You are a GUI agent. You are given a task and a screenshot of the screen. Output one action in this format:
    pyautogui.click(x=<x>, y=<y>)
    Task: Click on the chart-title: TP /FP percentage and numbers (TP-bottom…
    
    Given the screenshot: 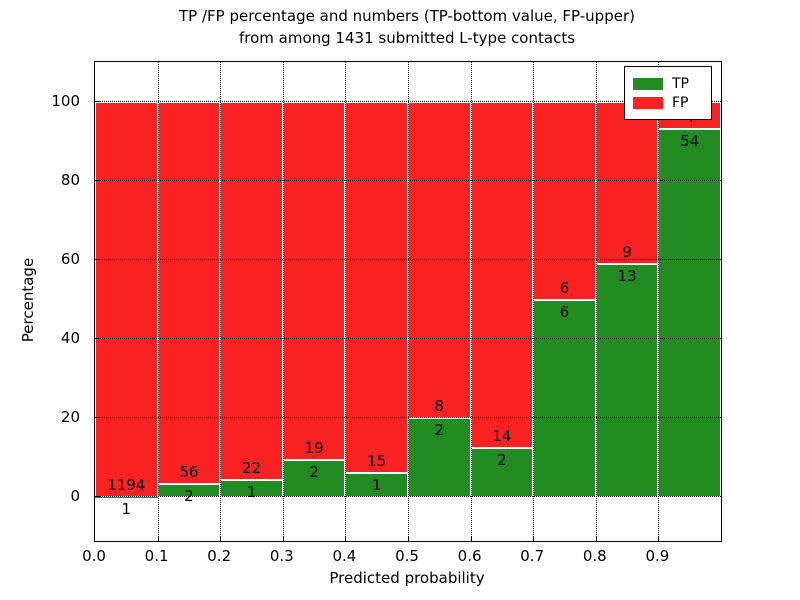 What is the action you would take?
    pyautogui.click(x=407, y=27)
    